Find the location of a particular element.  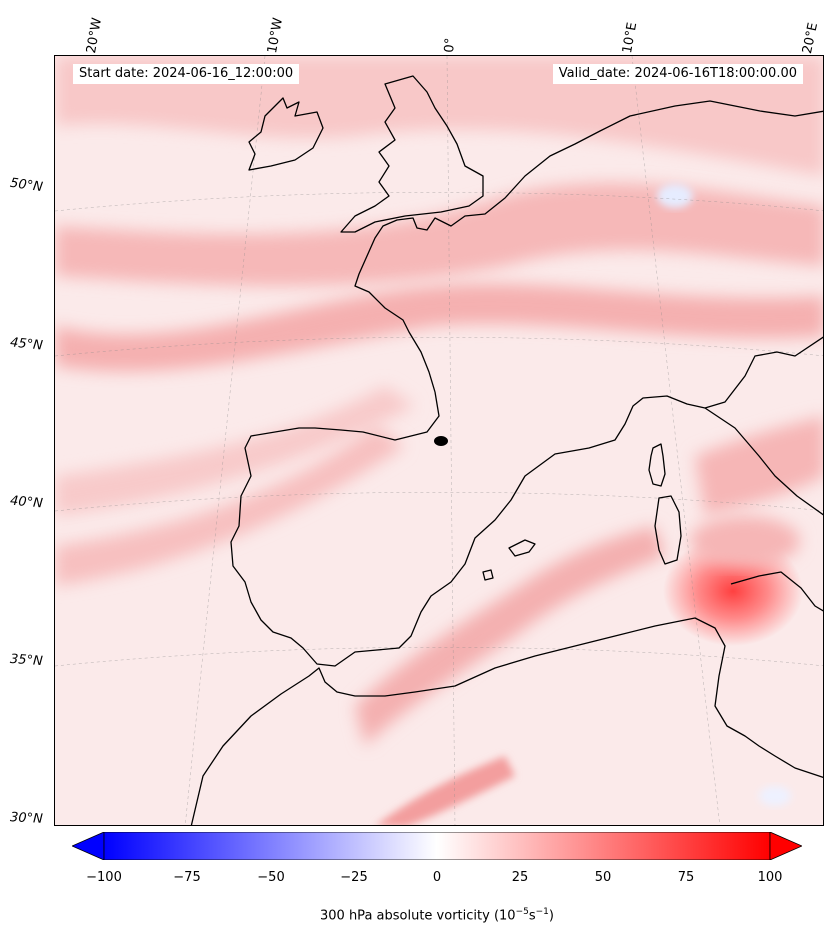

colorbar-tick-m100: −100 is located at coordinates (104, 877).